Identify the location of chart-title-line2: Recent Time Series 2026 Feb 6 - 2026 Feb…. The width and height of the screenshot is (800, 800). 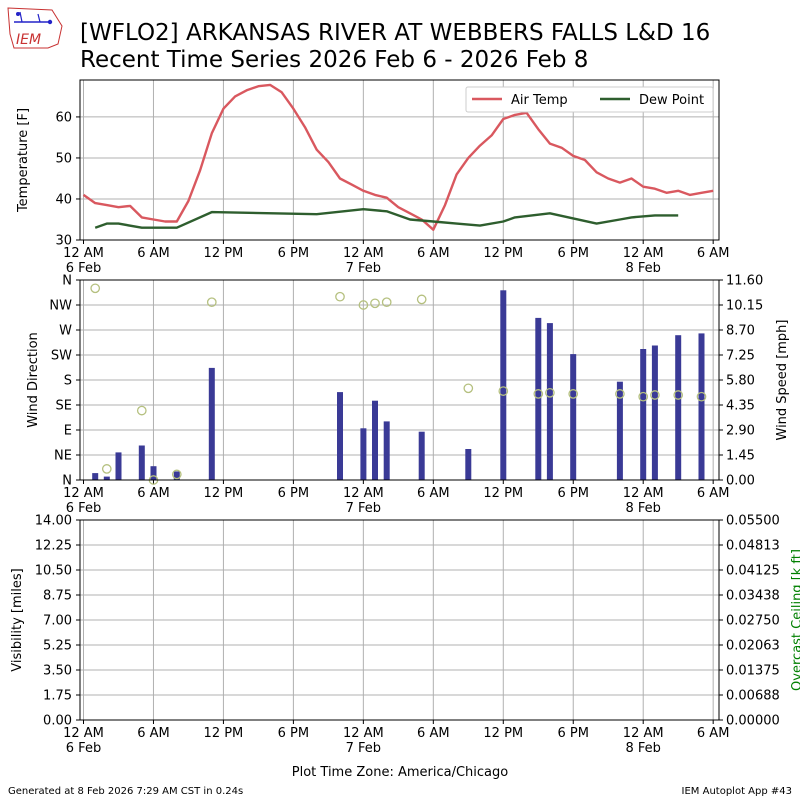
(334, 60).